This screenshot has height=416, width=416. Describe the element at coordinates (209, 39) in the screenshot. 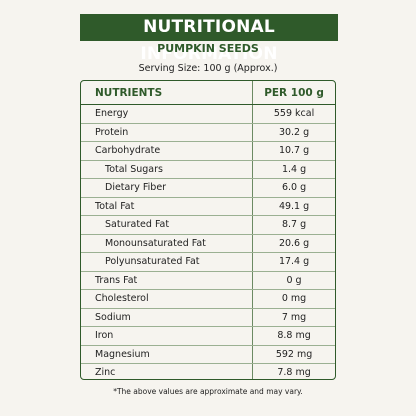

I see `title: NUTRITIONAL INFORMATION` at that location.